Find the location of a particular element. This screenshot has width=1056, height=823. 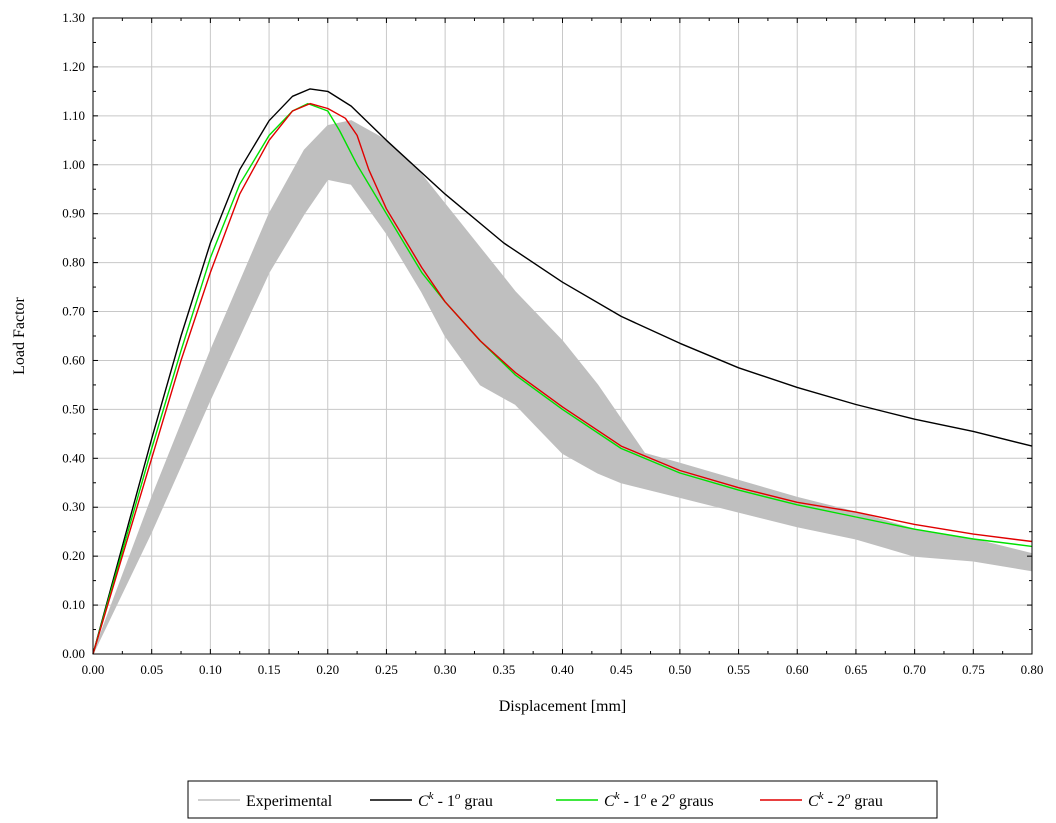

x-tick-label-7: 0.35 is located at coordinates (503, 669).